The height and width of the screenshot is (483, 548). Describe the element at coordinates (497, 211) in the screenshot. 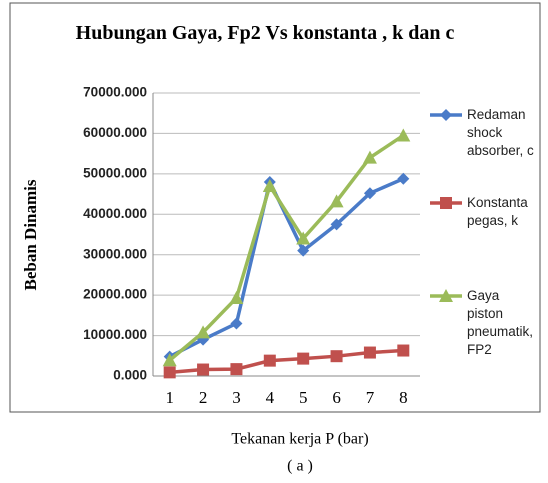

I see `legend-label: Konstanta pegas, k` at that location.